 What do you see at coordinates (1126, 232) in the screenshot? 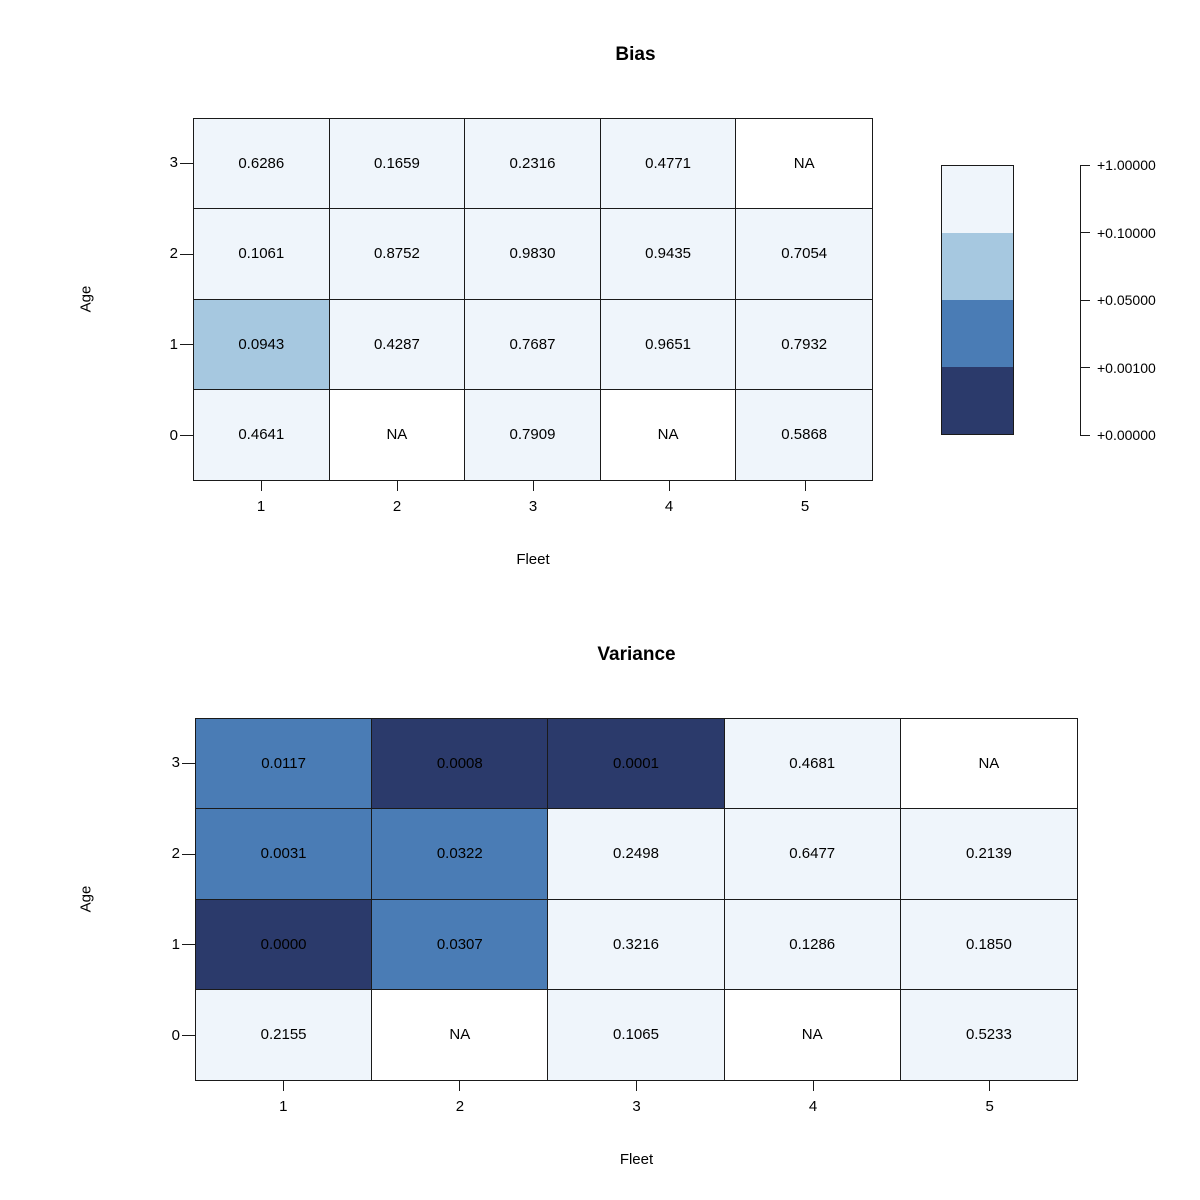
I see `legend-tick-label: +0.10000` at bounding box center [1126, 232].